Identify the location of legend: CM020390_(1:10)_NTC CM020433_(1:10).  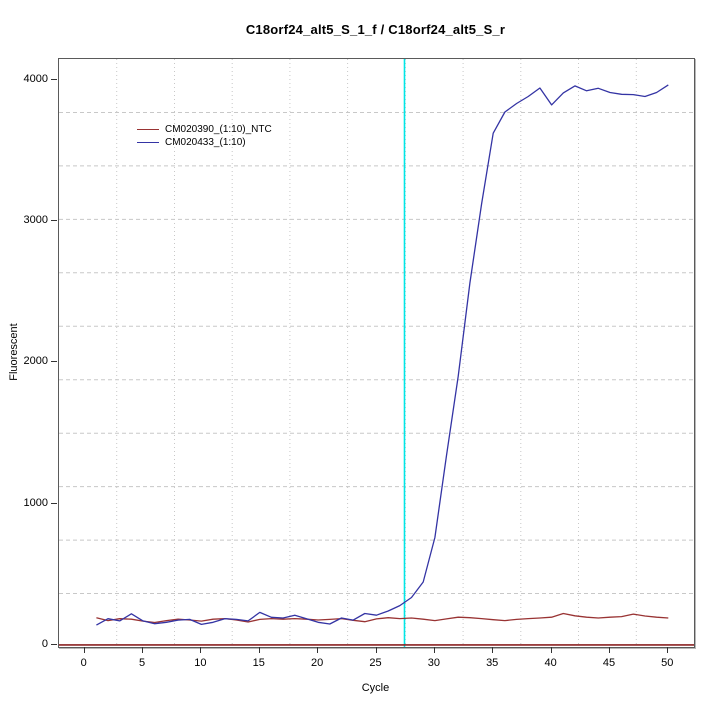
(204, 136).